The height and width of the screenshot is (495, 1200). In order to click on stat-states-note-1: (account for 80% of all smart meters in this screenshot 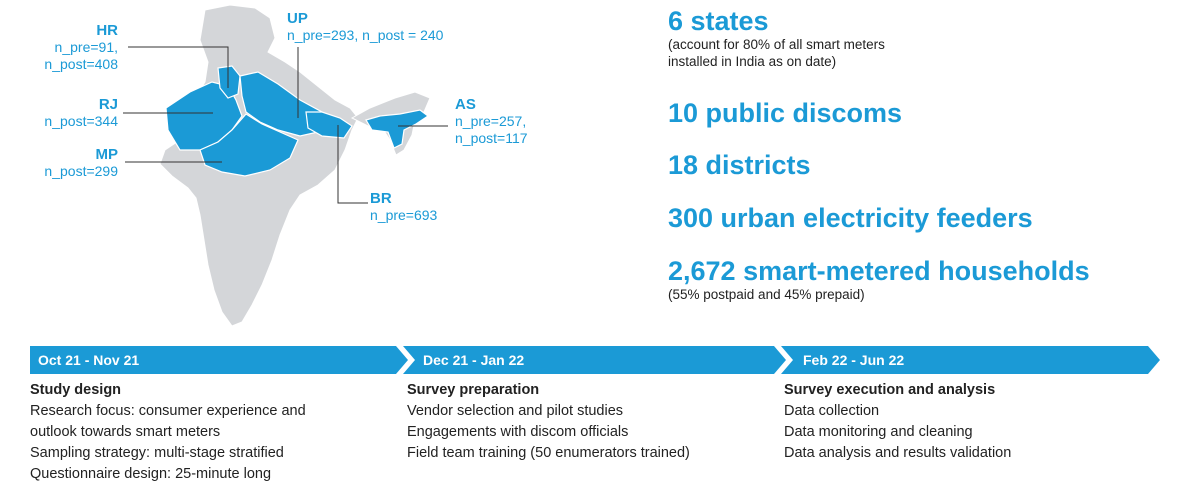, I will do `click(776, 44)`.